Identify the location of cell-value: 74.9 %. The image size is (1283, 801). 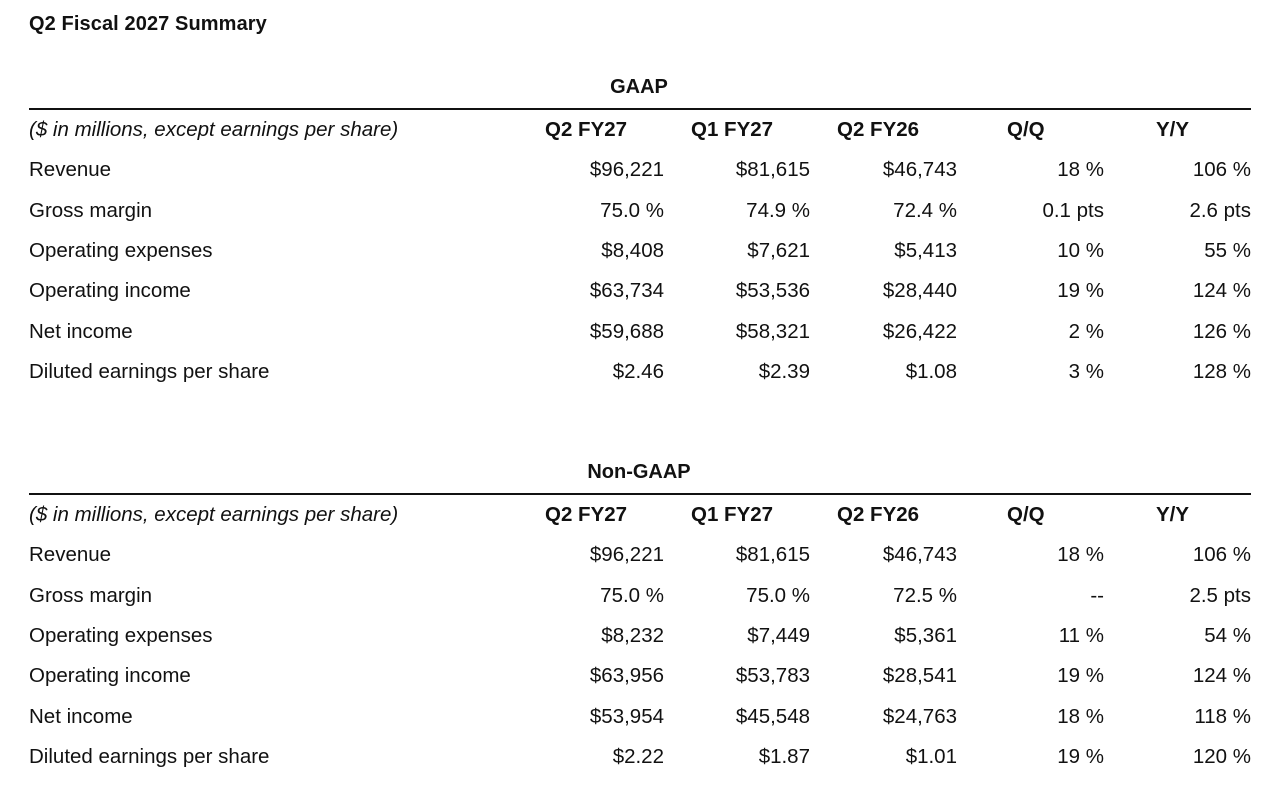
(778, 210).